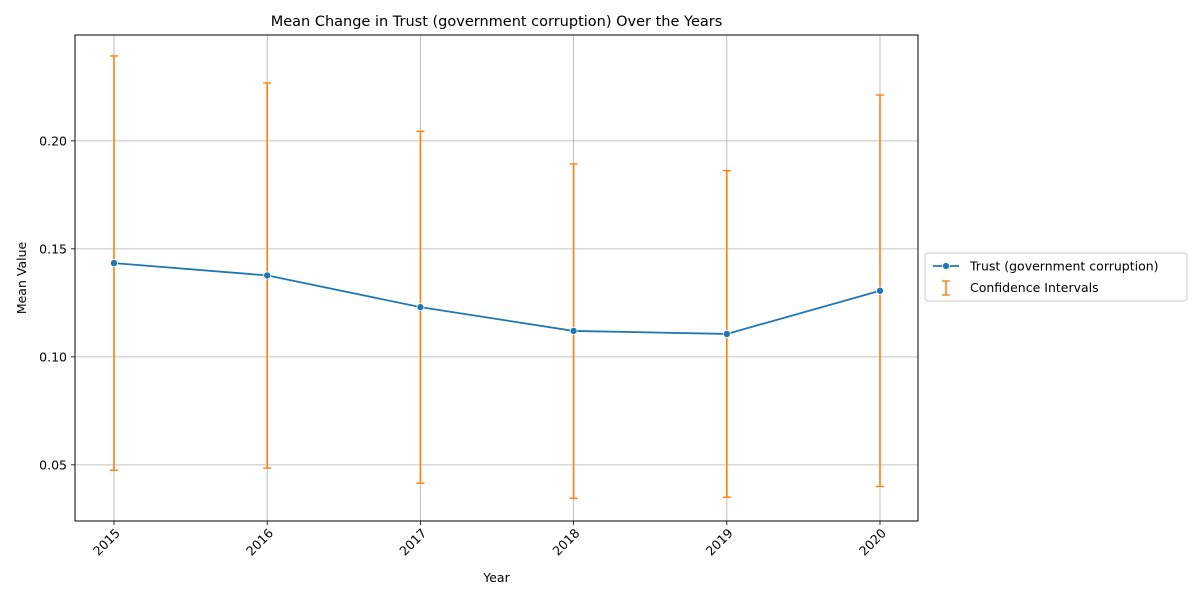 Image resolution: width=1200 pixels, height=600 pixels. Describe the element at coordinates (53, 248) in the screenshot. I see `y-tick-label: 0.15` at that location.